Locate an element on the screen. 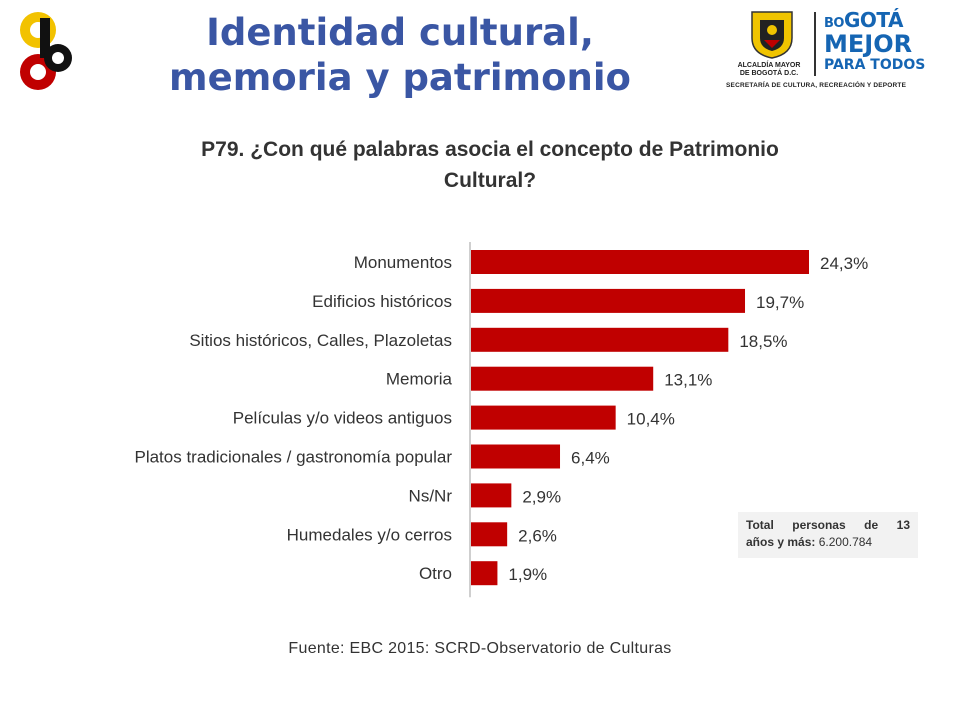 The height and width of the screenshot is (720, 960). brand-para-todos: PARA TODOS is located at coordinates (875, 65).